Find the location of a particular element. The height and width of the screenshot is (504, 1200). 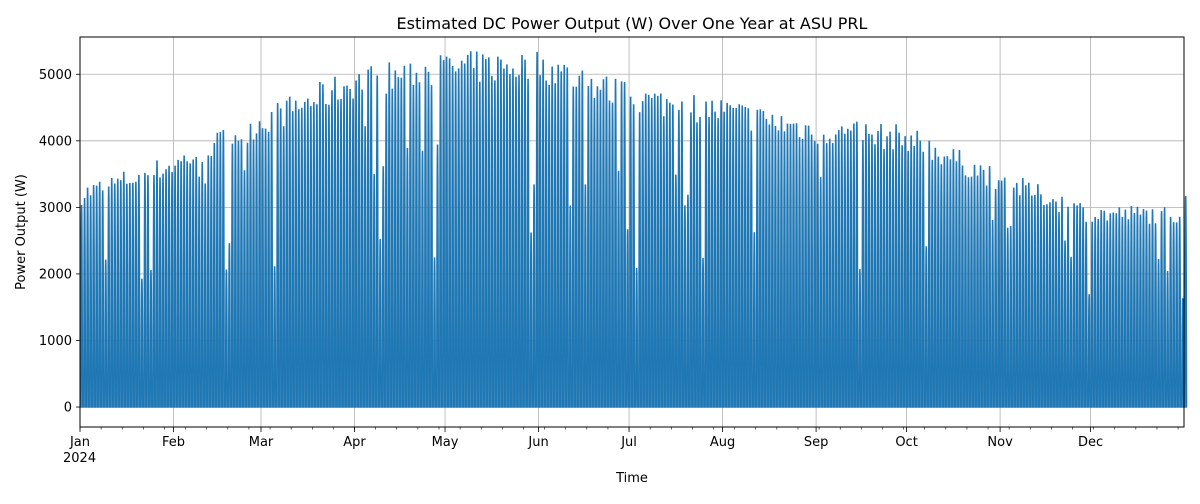

x-tick-label: Oct is located at coordinates (906, 442).